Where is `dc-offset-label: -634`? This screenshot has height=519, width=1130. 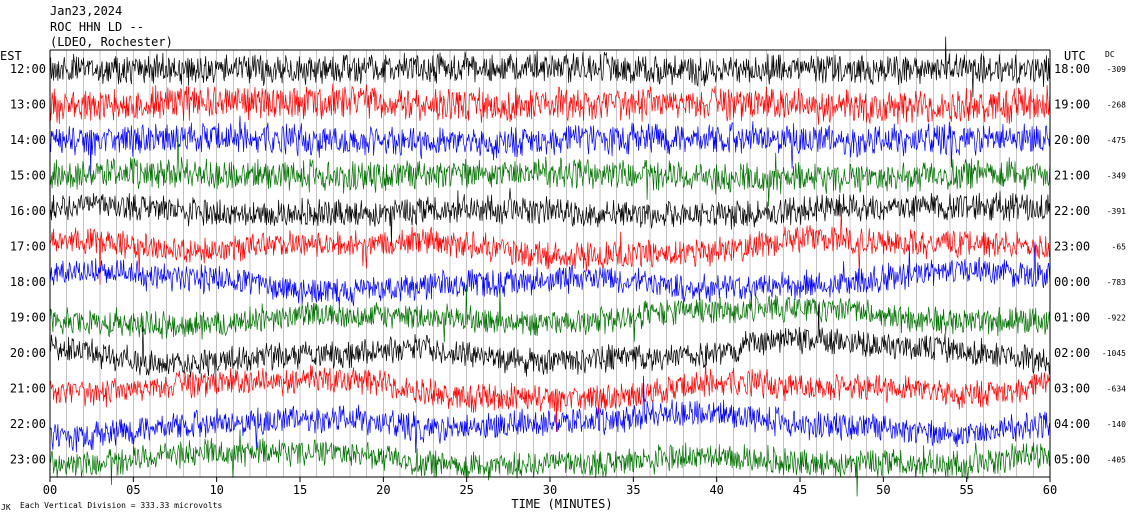
dc-offset-label: -634 is located at coordinates (1116, 389).